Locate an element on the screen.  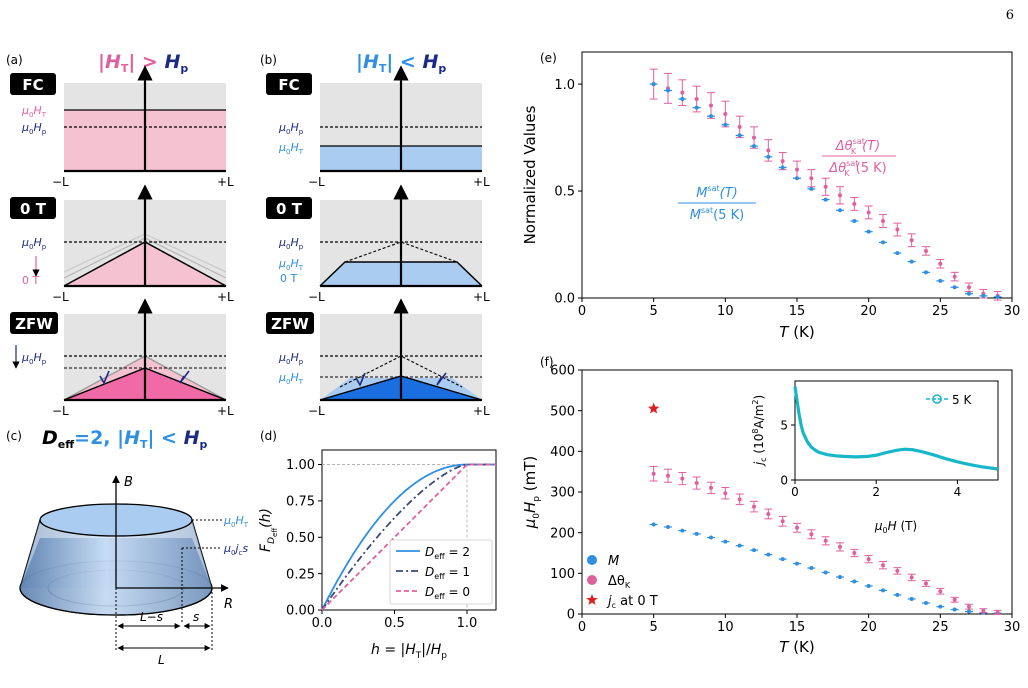
panel-b-fc: FC μ0Hp μ0HT −L +L is located at coordinates (378, 127).